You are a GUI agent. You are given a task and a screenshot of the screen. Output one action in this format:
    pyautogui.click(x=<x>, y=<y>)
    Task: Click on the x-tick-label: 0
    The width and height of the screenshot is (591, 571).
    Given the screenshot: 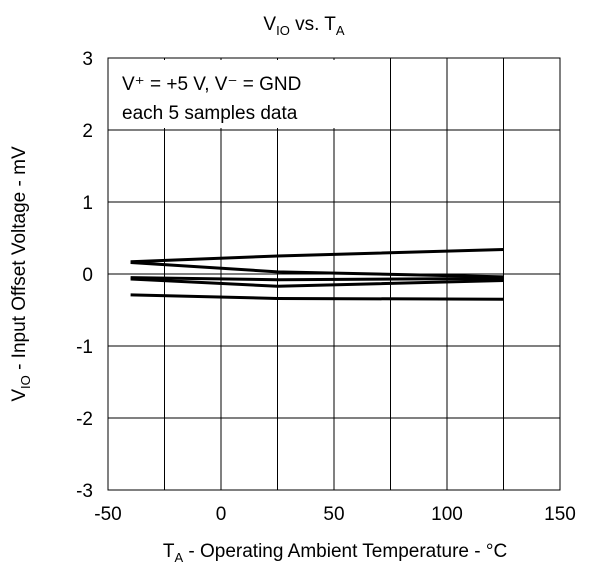 What is the action you would take?
    pyautogui.click(x=221, y=514)
    